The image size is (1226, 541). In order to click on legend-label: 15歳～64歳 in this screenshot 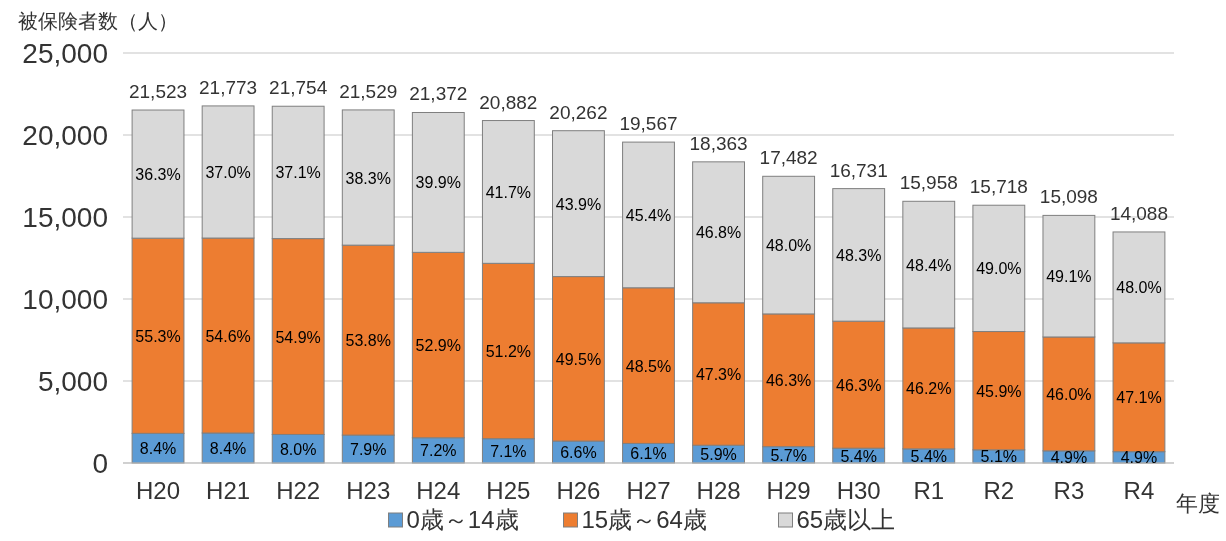, I will do `click(644, 519)`.